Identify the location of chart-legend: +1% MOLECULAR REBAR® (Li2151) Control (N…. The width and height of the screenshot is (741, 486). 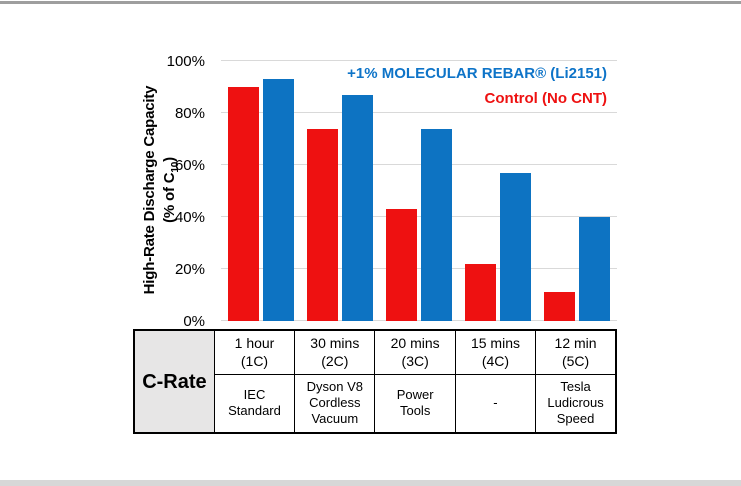
(477, 86).